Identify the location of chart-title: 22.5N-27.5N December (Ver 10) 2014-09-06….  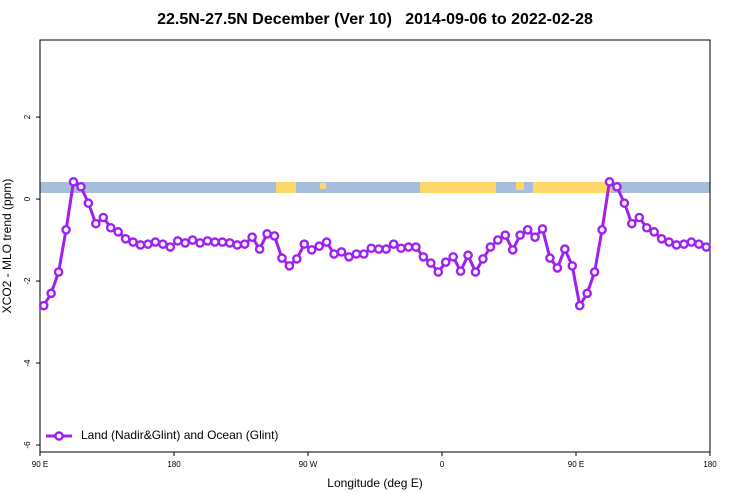
(375, 19).